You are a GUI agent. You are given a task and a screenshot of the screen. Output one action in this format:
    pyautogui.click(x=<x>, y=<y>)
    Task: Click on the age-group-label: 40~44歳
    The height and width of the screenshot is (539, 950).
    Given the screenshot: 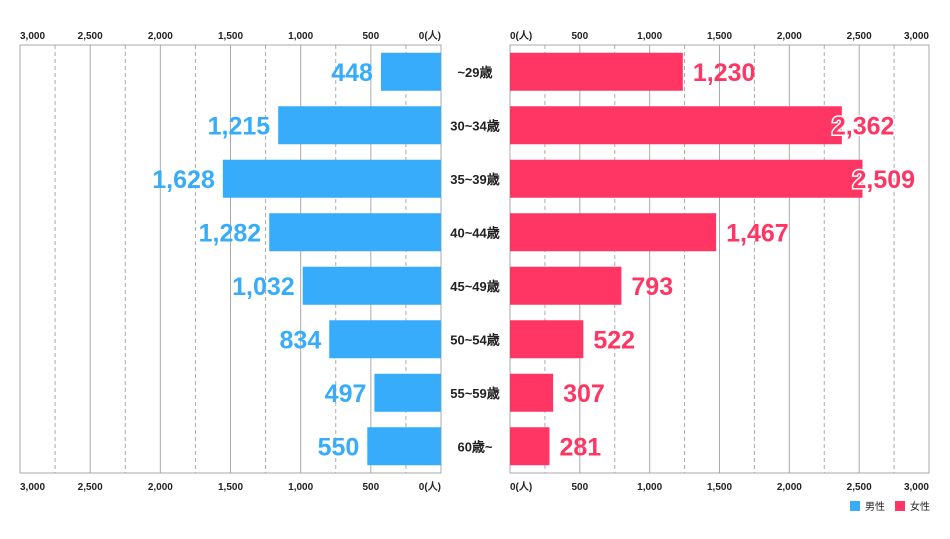 What is the action you would take?
    pyautogui.click(x=475, y=232)
    